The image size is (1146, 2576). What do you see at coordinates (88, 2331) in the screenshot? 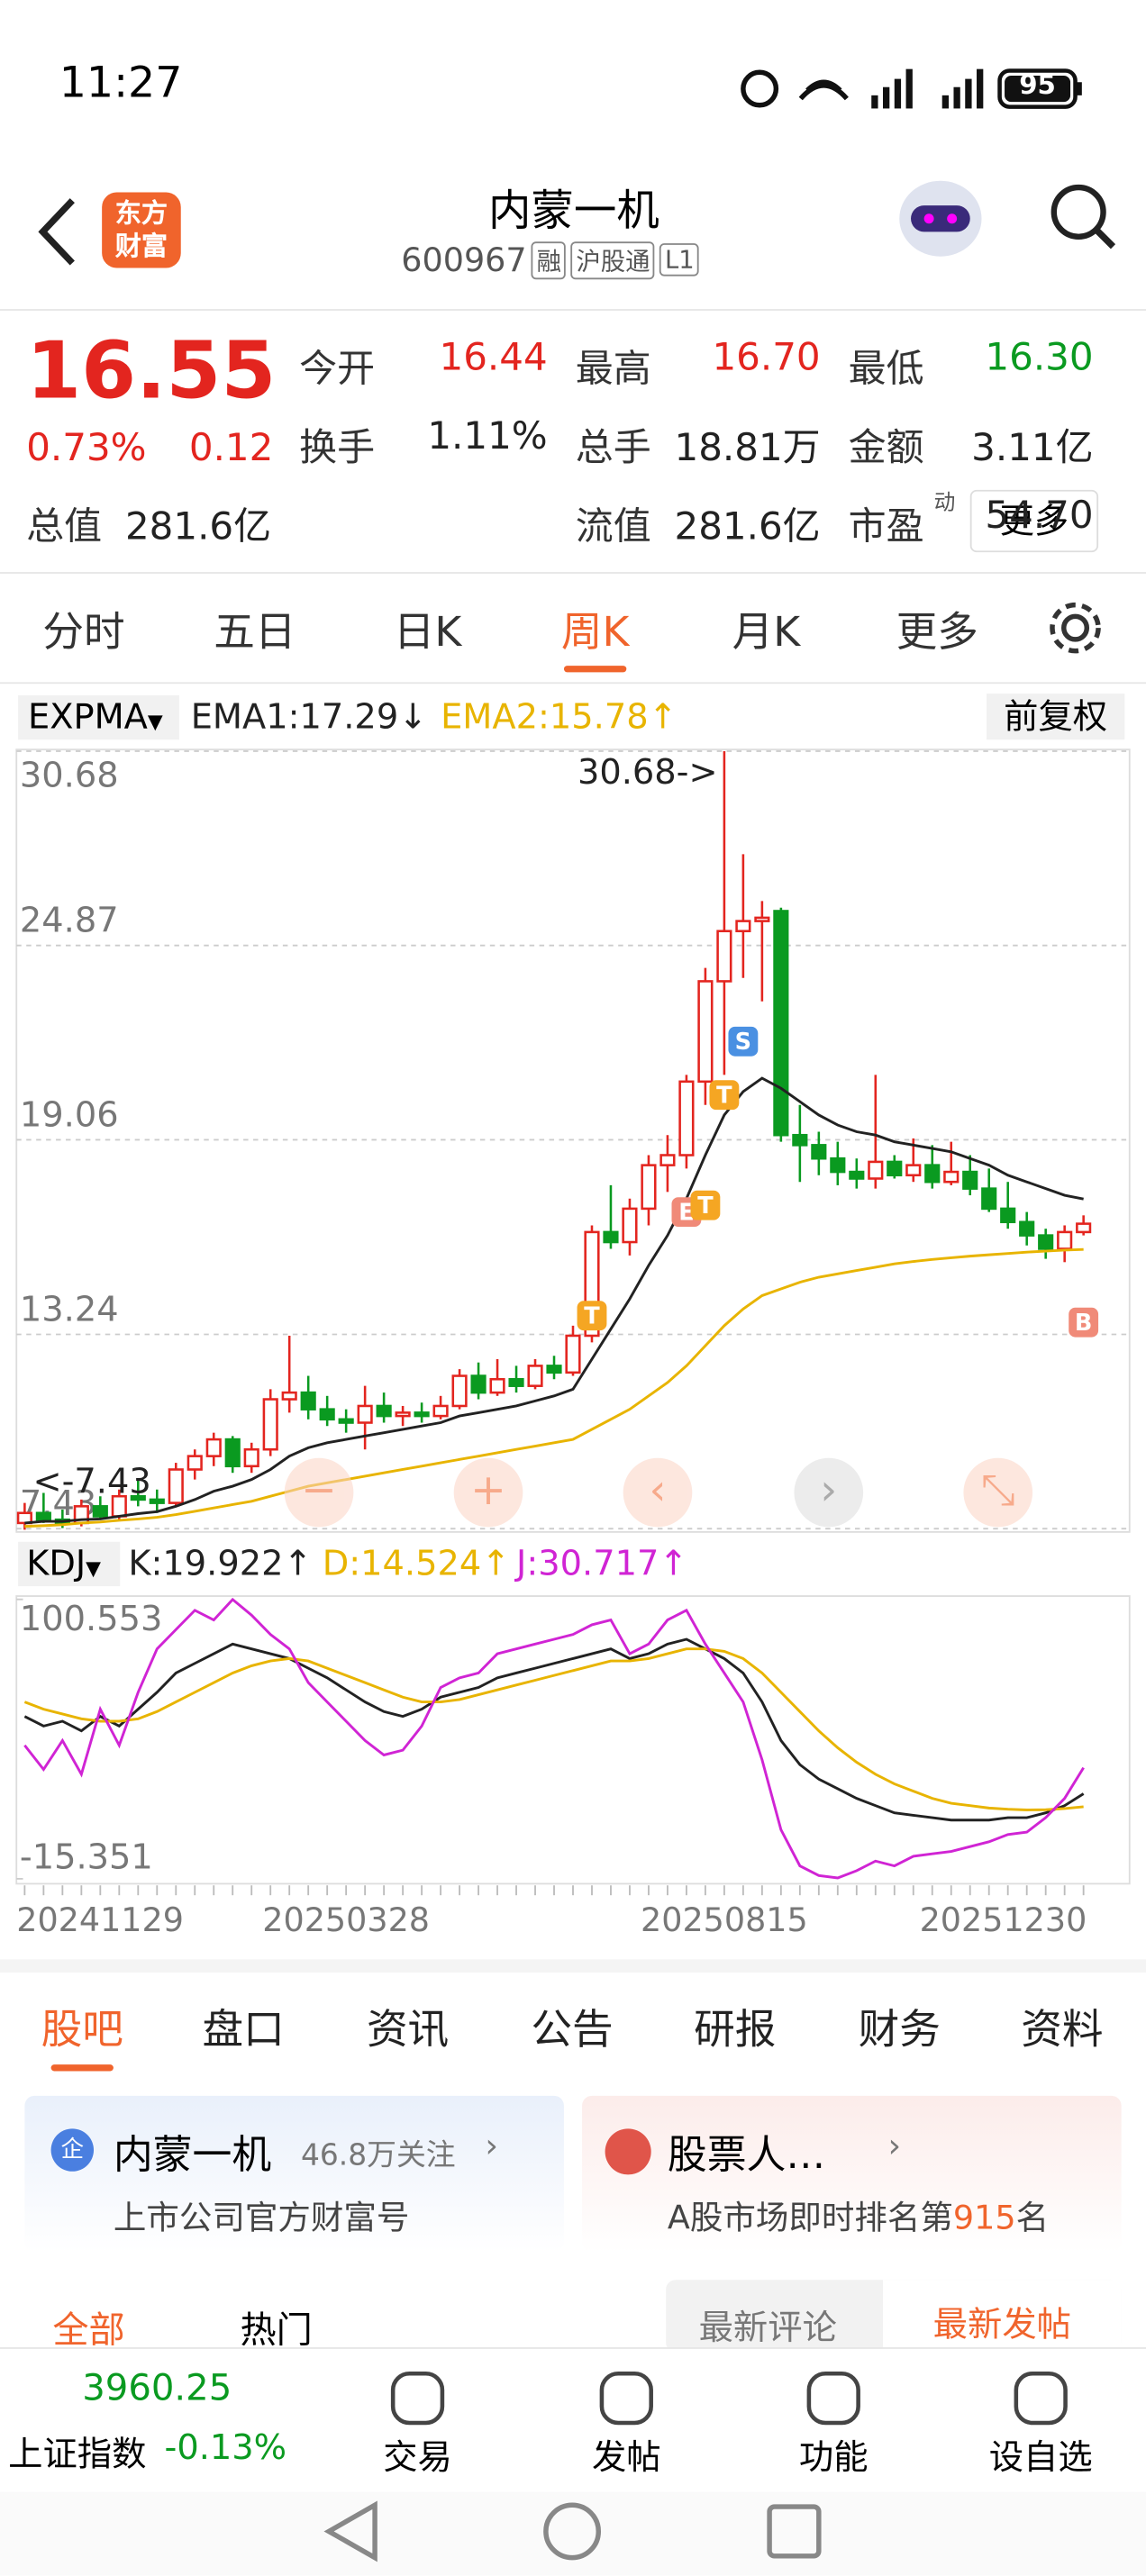
I see `filter: 全部` at bounding box center [88, 2331].